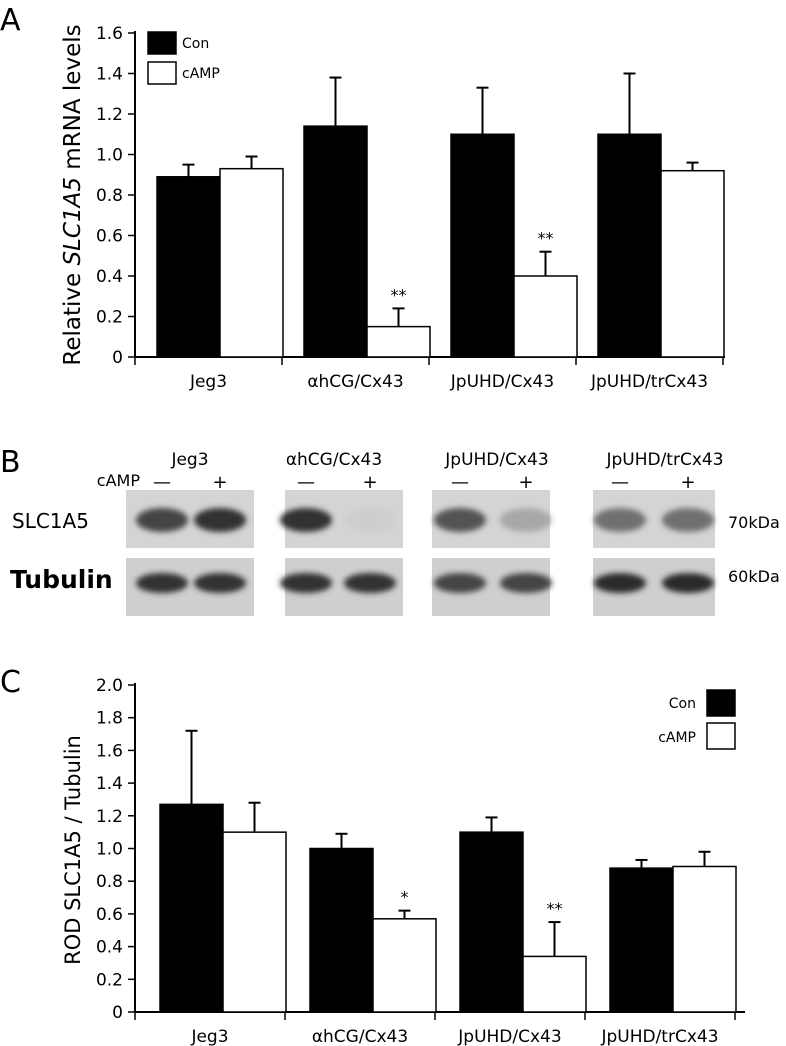  Describe the element at coordinates (73, 316) in the screenshot. I see `y-axis-label-prefix: Relative` at that location.